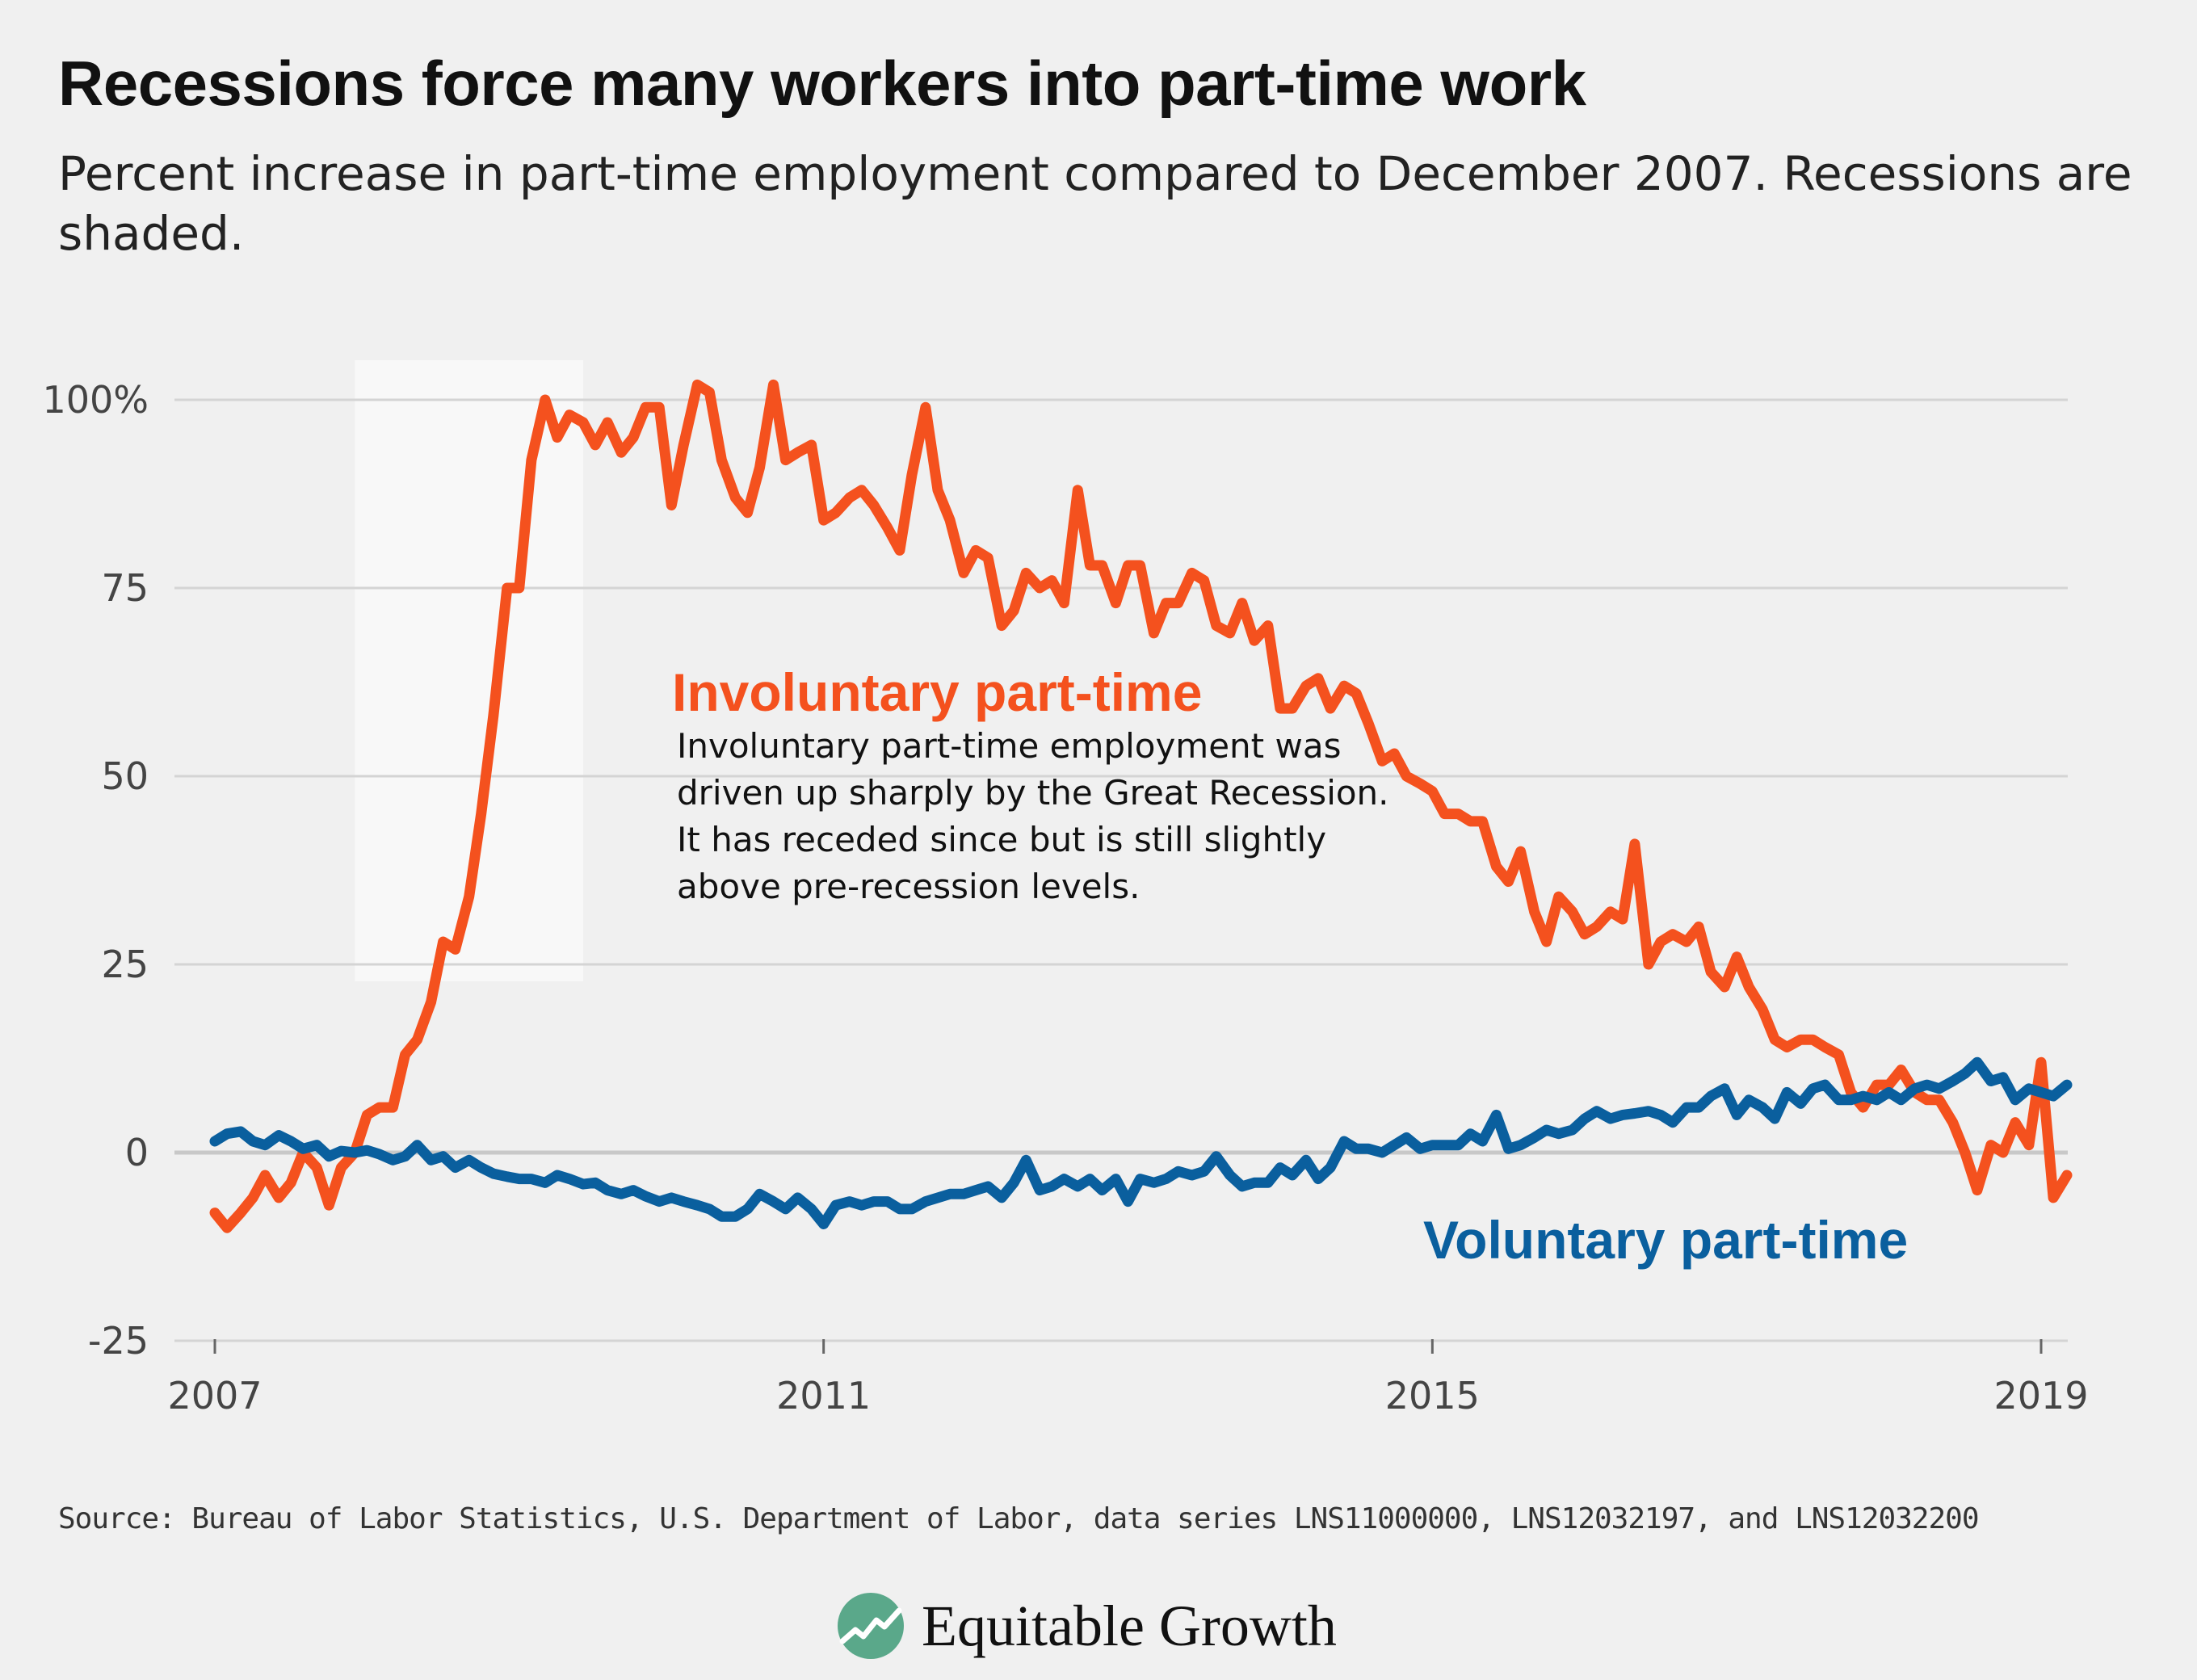 This screenshot has height=1680, width=2197. Describe the element at coordinates (125, 776) in the screenshot. I see `y-tick-label: 50` at that location.